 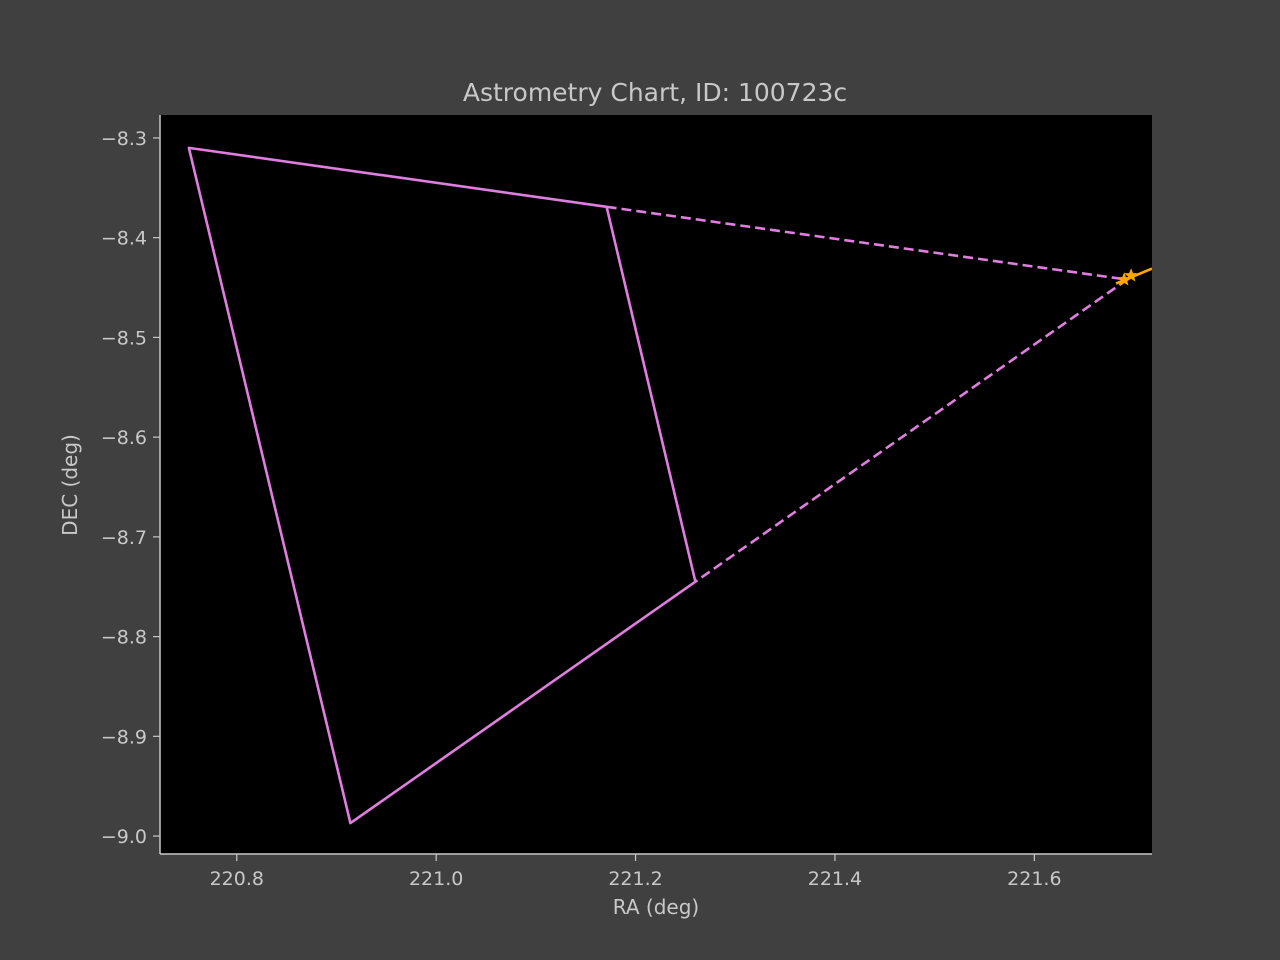 I want to click on x-tick-label: 221.2, so click(x=635, y=879).